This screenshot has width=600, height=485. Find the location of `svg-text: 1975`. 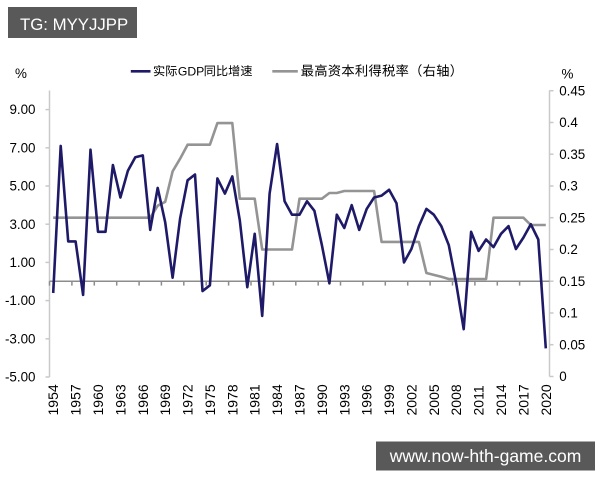

svg-text: 1975 is located at coordinates (210, 399).